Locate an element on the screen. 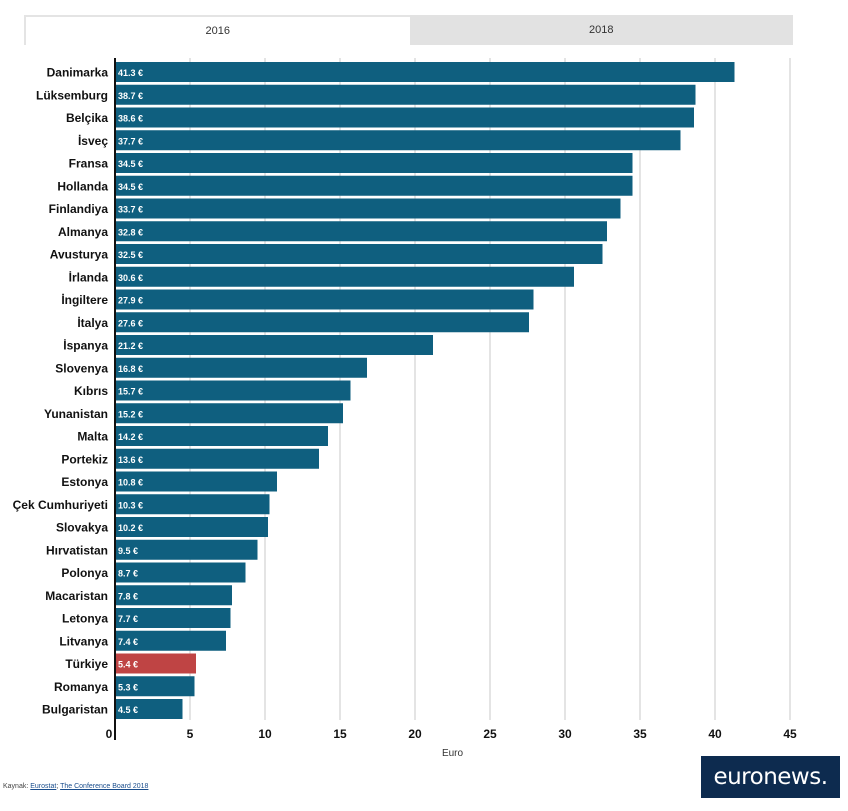  category-label-12: İspanya is located at coordinates (85, 345).